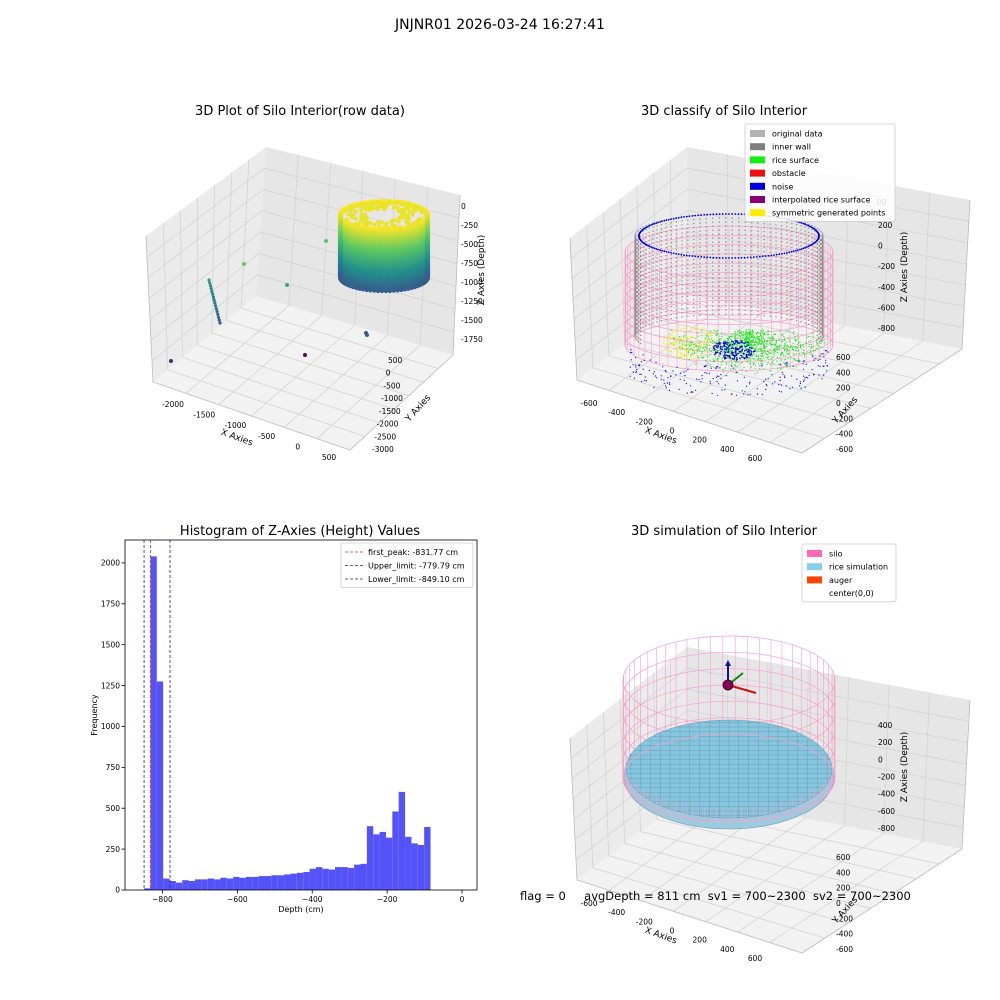  I want to click on x-tick-label: -1500, so click(204, 415).